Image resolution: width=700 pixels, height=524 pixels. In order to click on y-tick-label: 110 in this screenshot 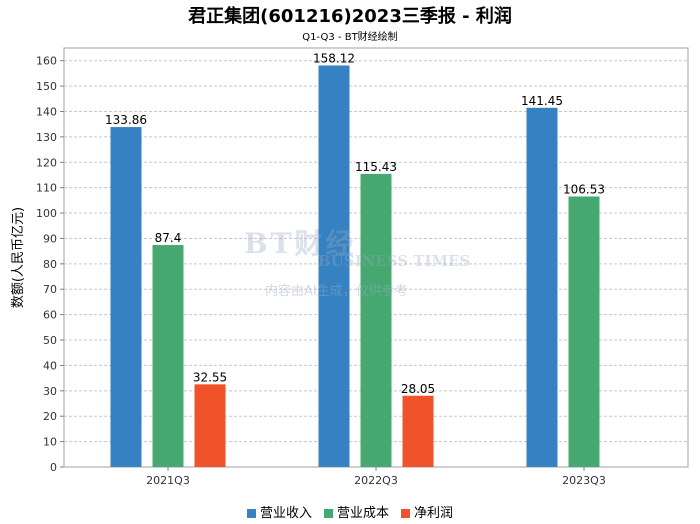, I will do `click(46, 188)`.